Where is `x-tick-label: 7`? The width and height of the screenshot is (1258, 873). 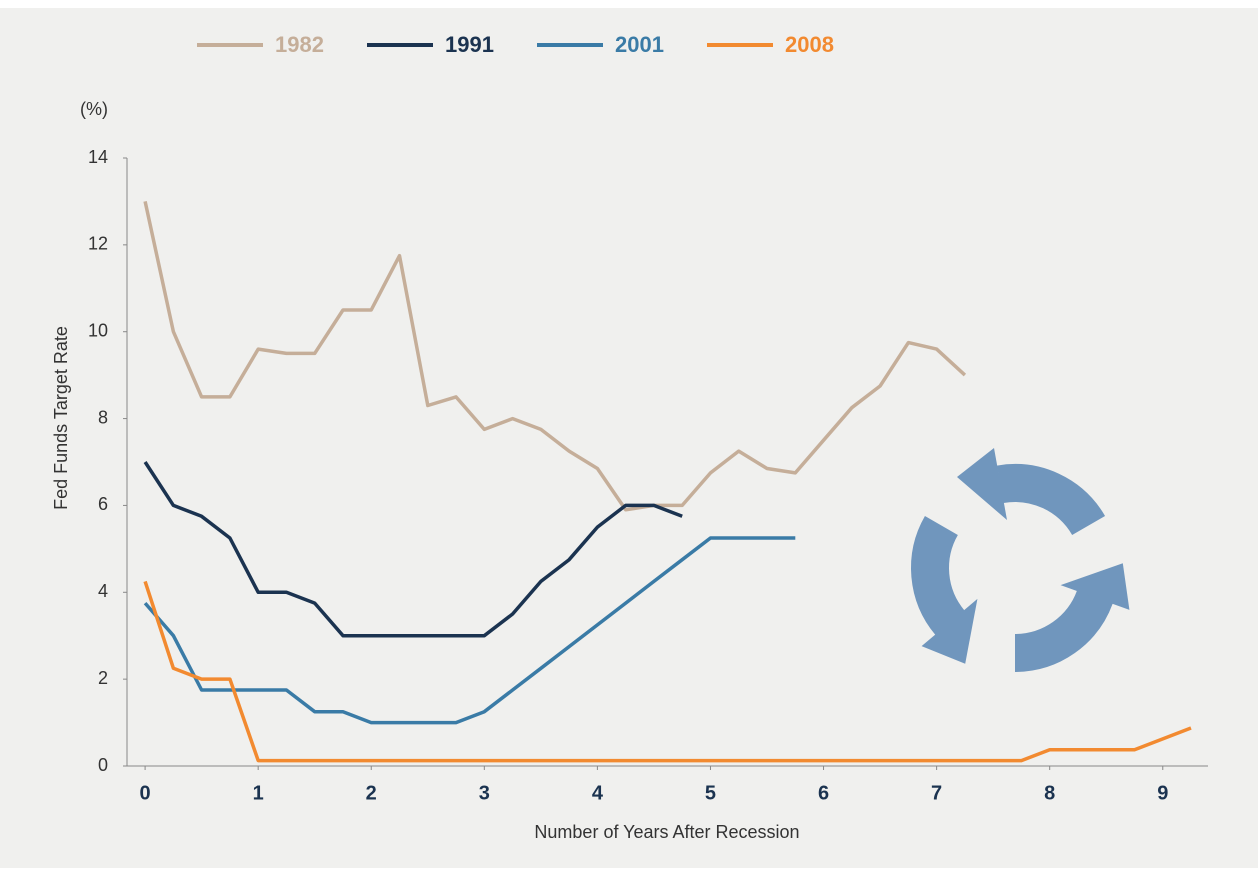 x-tick-label: 7 is located at coordinates (936, 793).